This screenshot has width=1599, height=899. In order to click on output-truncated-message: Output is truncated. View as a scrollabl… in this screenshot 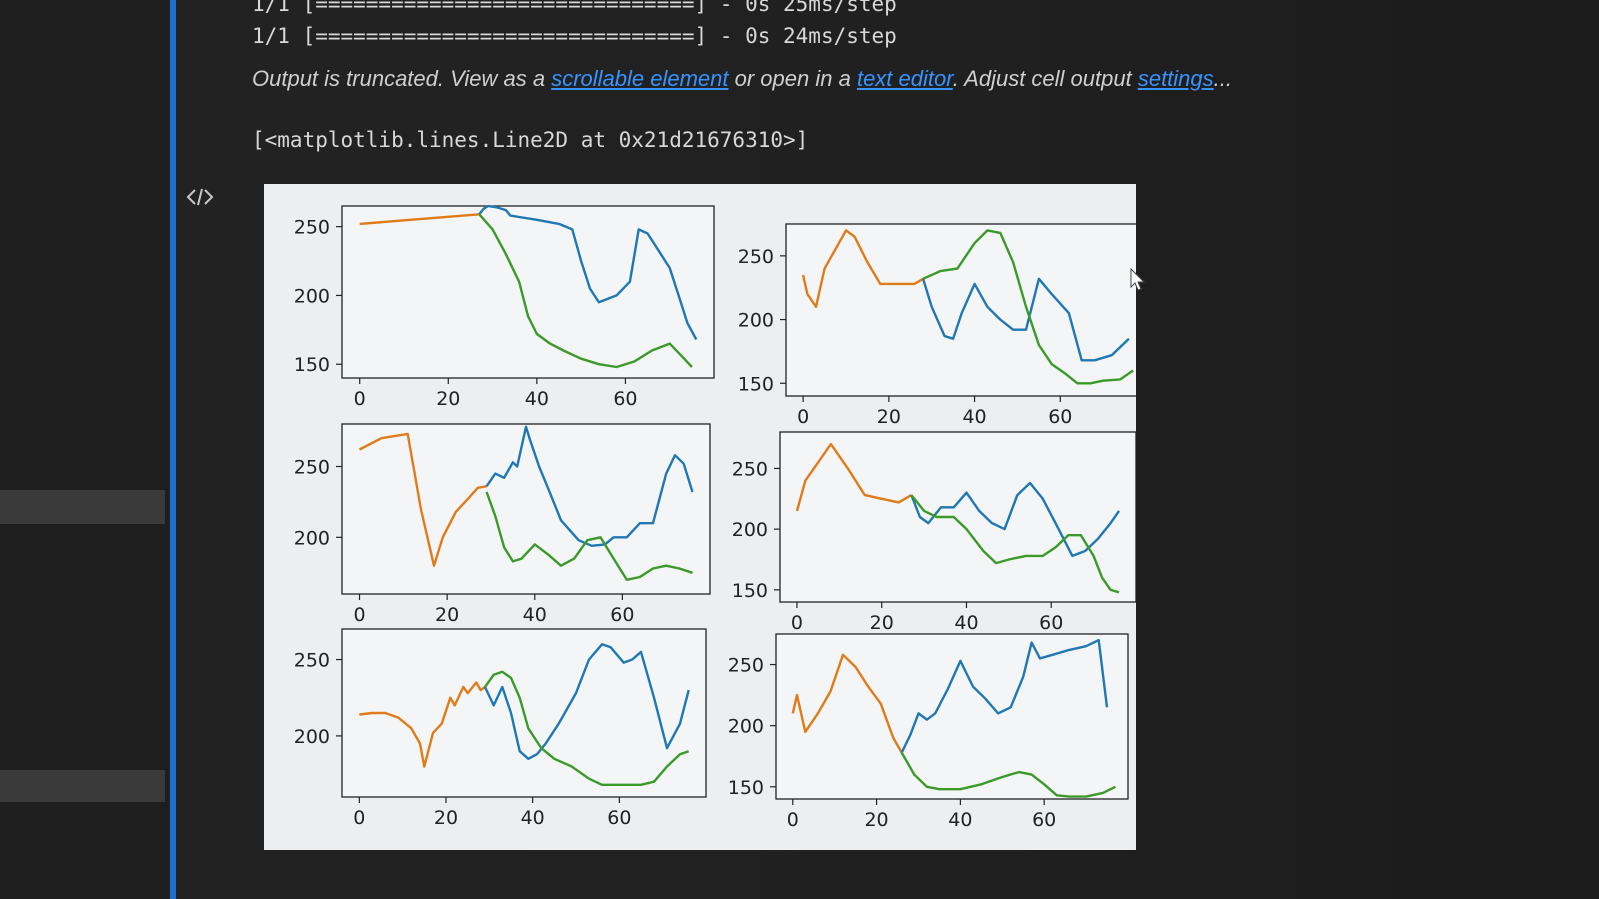, I will do `click(742, 79)`.